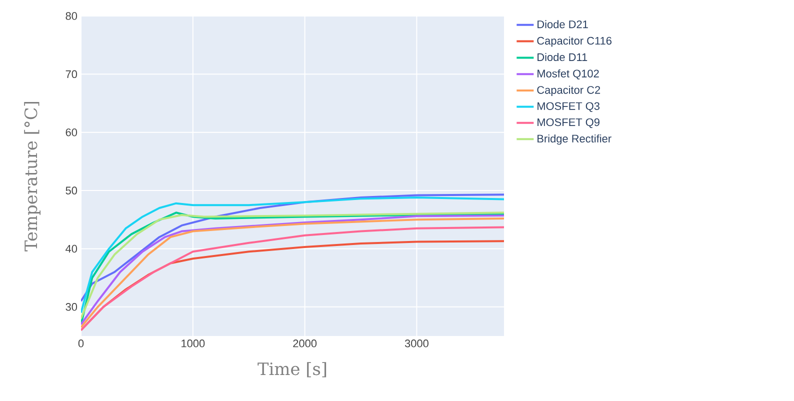 This screenshot has height=401, width=794. What do you see at coordinates (32, 177) in the screenshot?
I see `y-axis-title: Temperature [°C]` at bounding box center [32, 177].